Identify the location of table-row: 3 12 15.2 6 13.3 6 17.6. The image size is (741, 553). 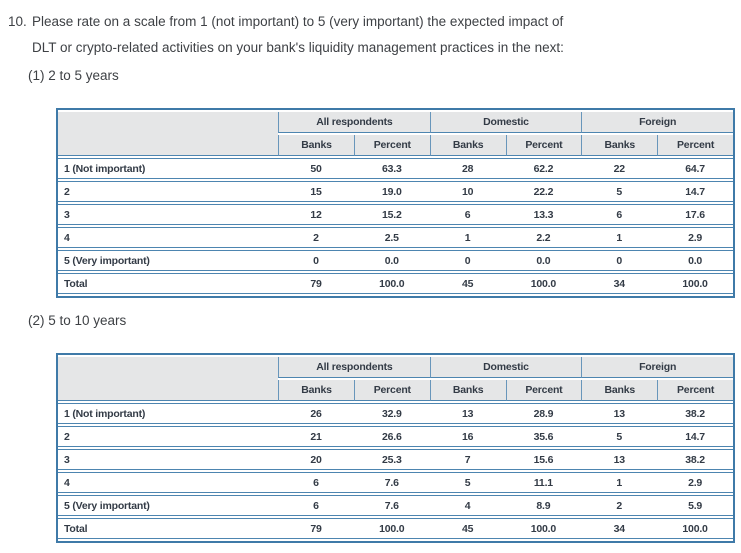
(395, 214).